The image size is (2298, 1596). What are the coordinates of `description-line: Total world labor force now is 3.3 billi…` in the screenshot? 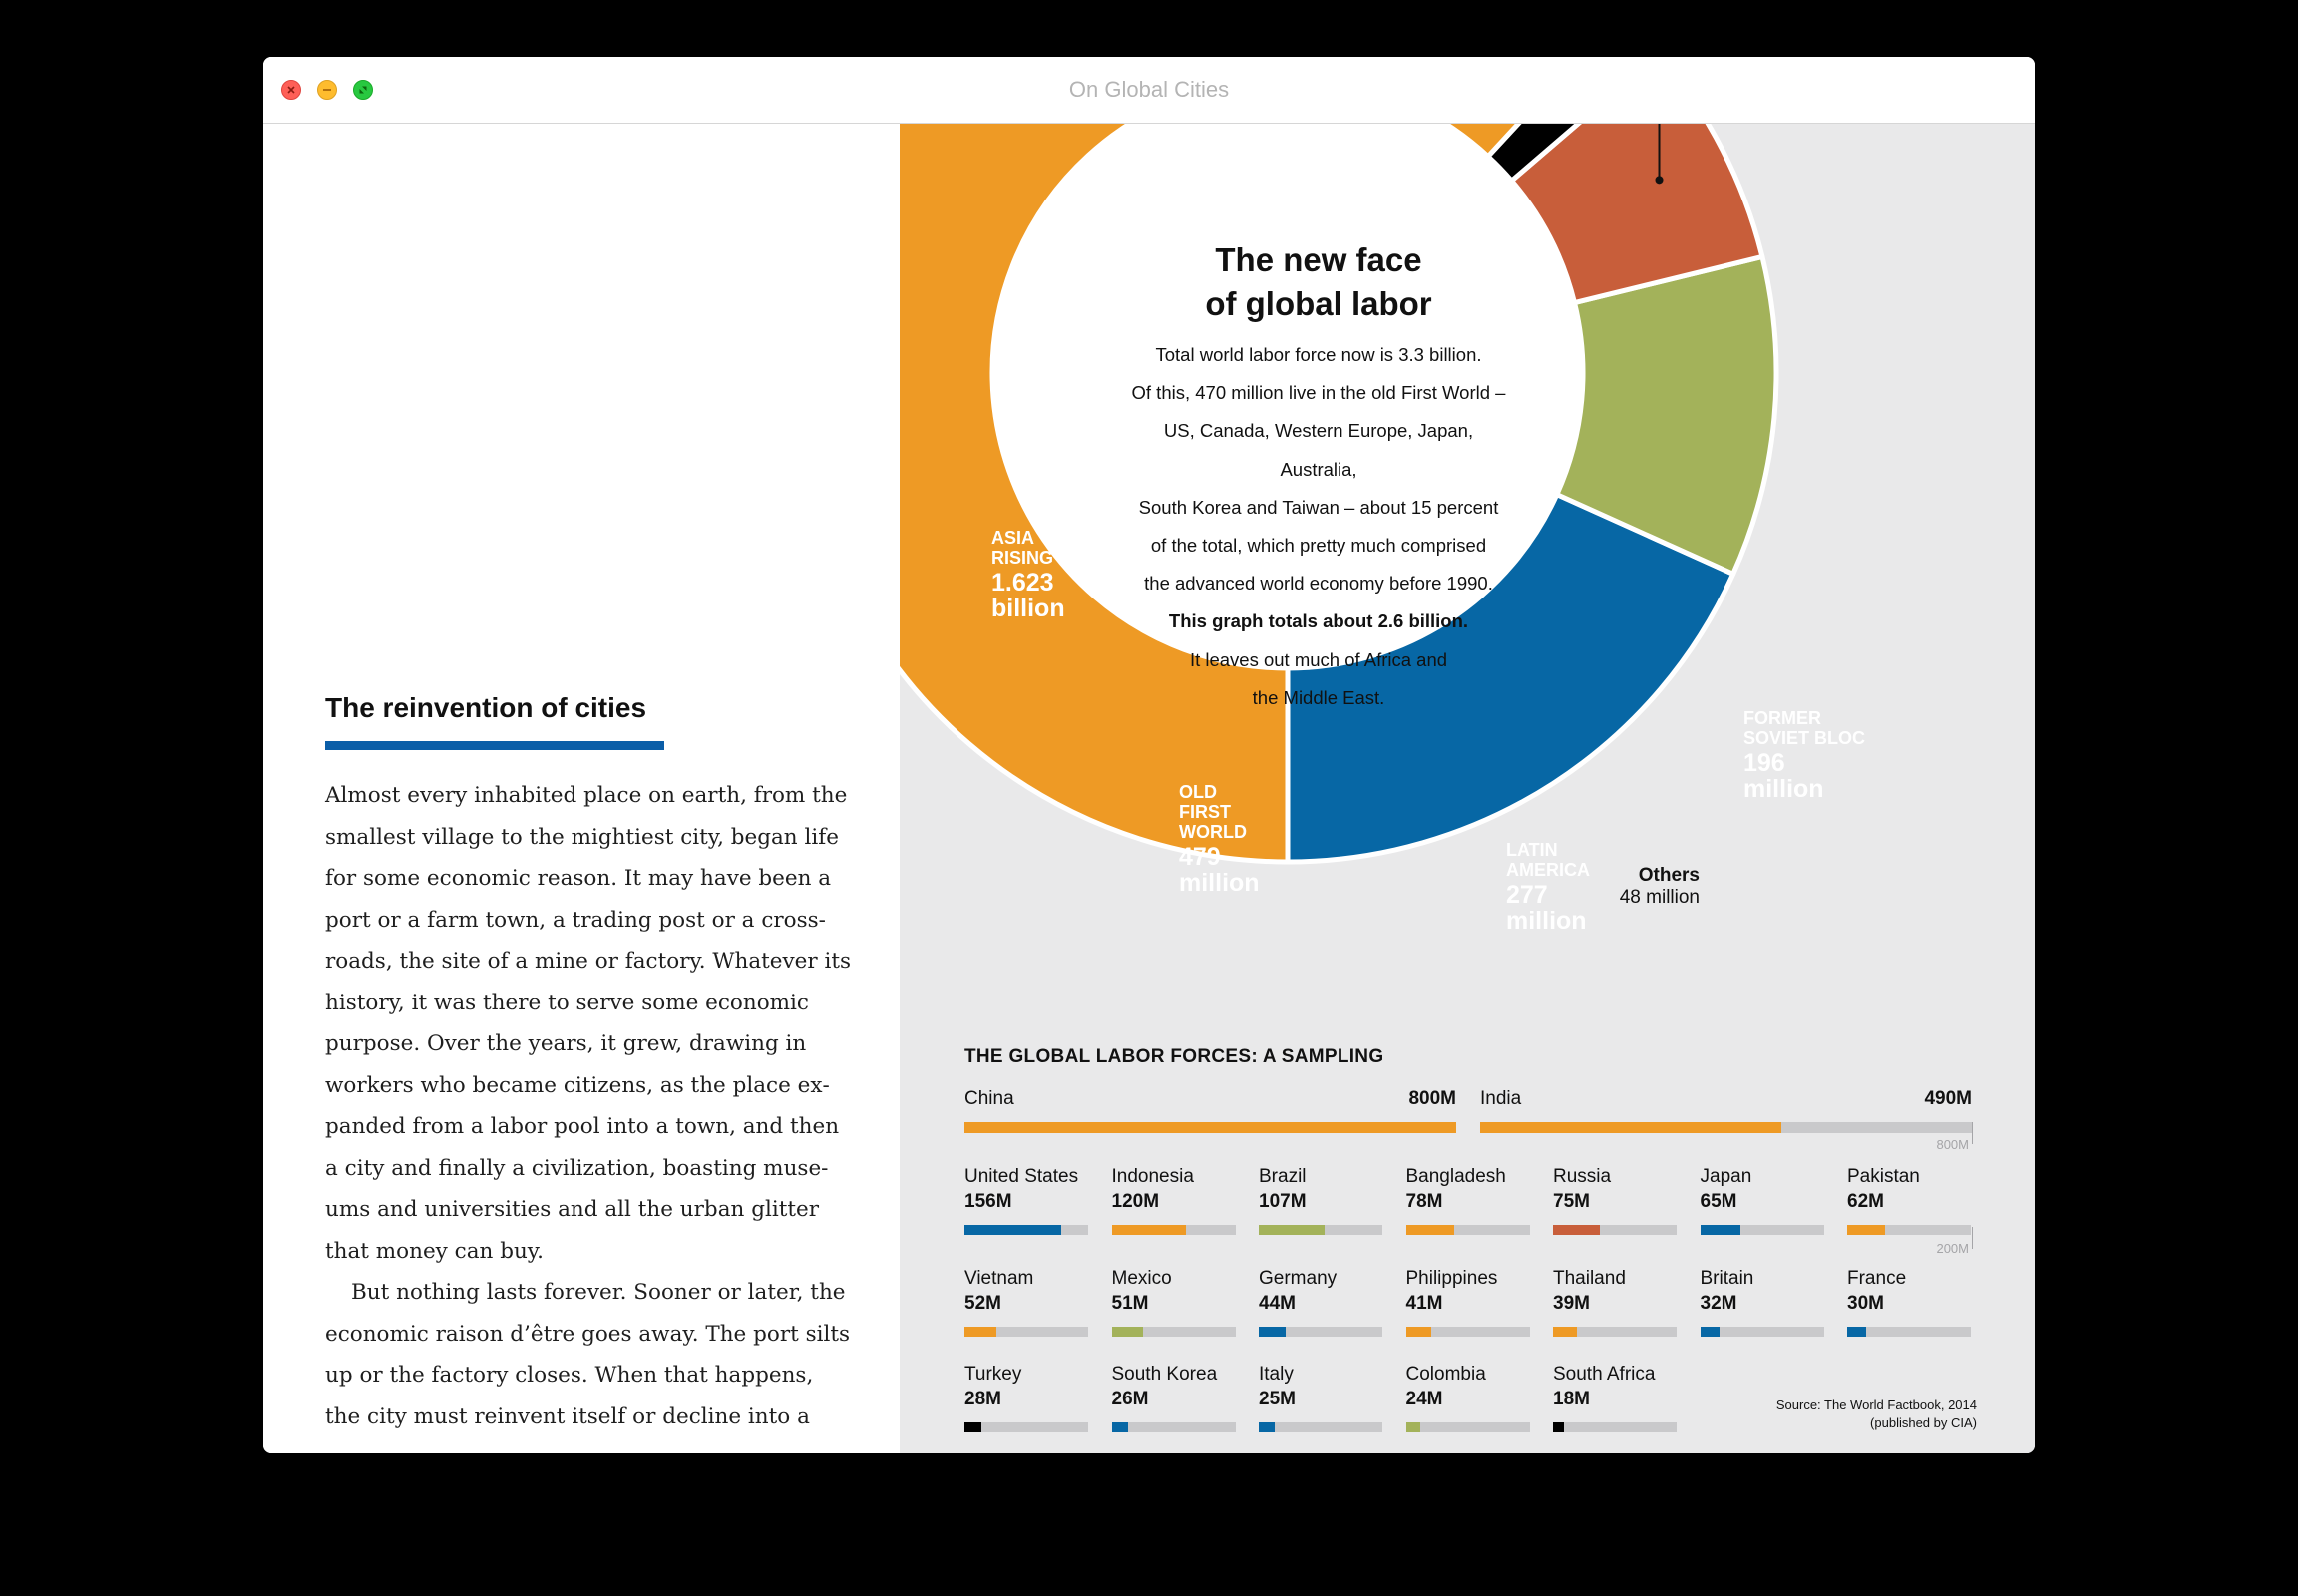 It's located at (1318, 354).